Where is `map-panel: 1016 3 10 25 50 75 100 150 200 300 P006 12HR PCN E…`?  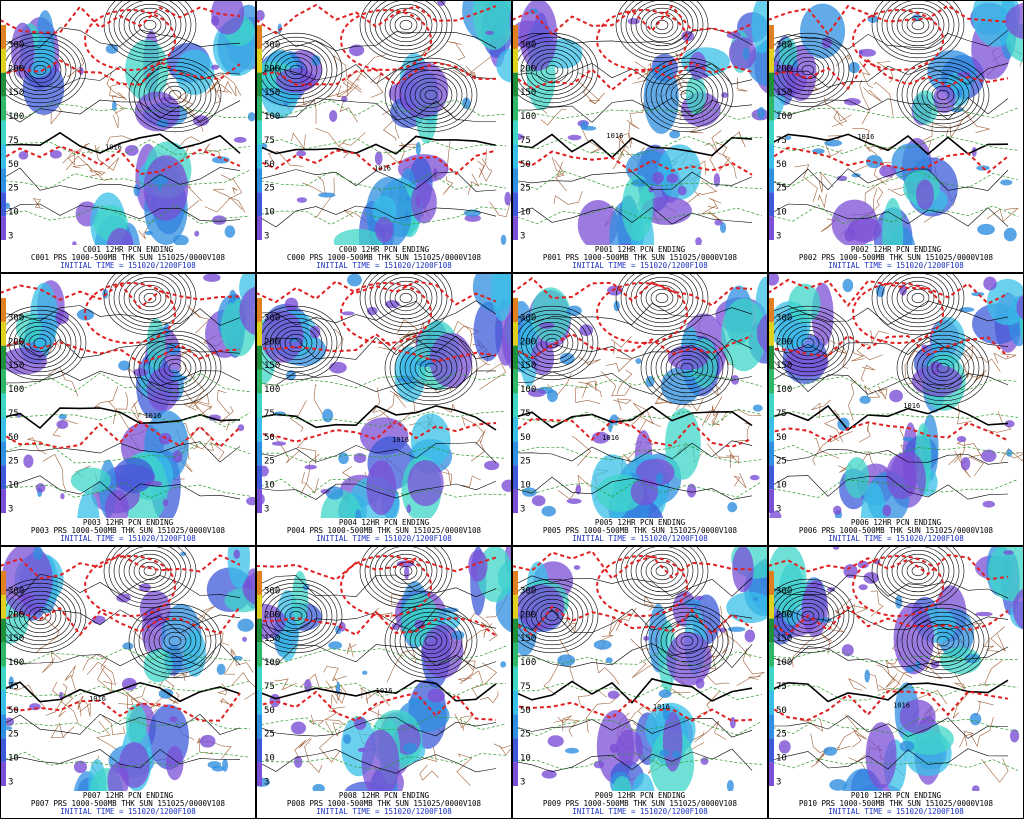 map-panel: 1016 3 10 25 50 75 100 150 200 300 P006 12HR PCN E… is located at coordinates (896, 409).